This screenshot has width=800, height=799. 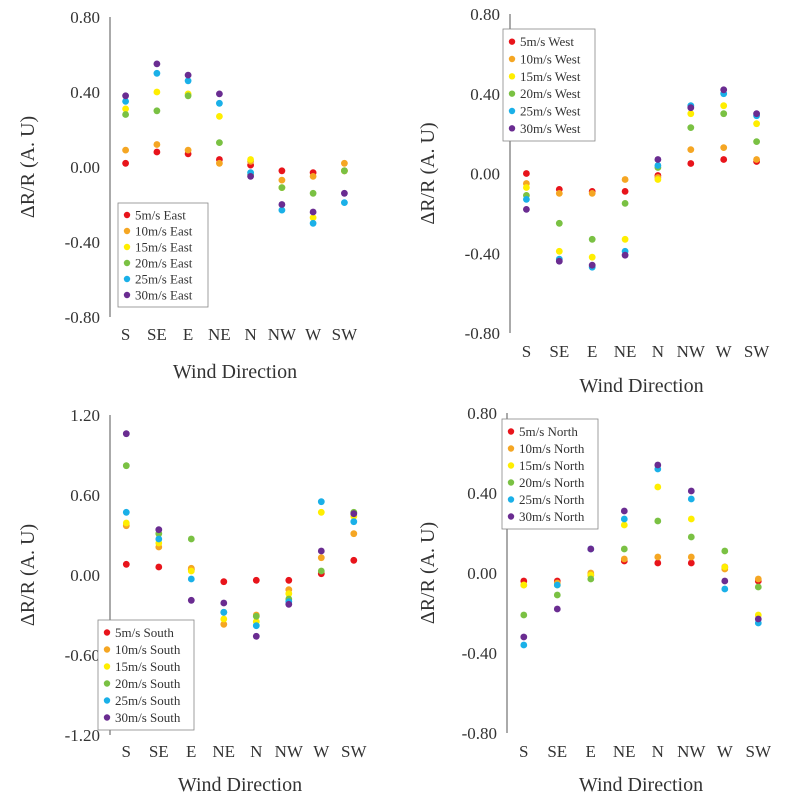 What do you see at coordinates (82, 655) in the screenshot?
I see `y-tick-label: -0.60` at bounding box center [82, 655].